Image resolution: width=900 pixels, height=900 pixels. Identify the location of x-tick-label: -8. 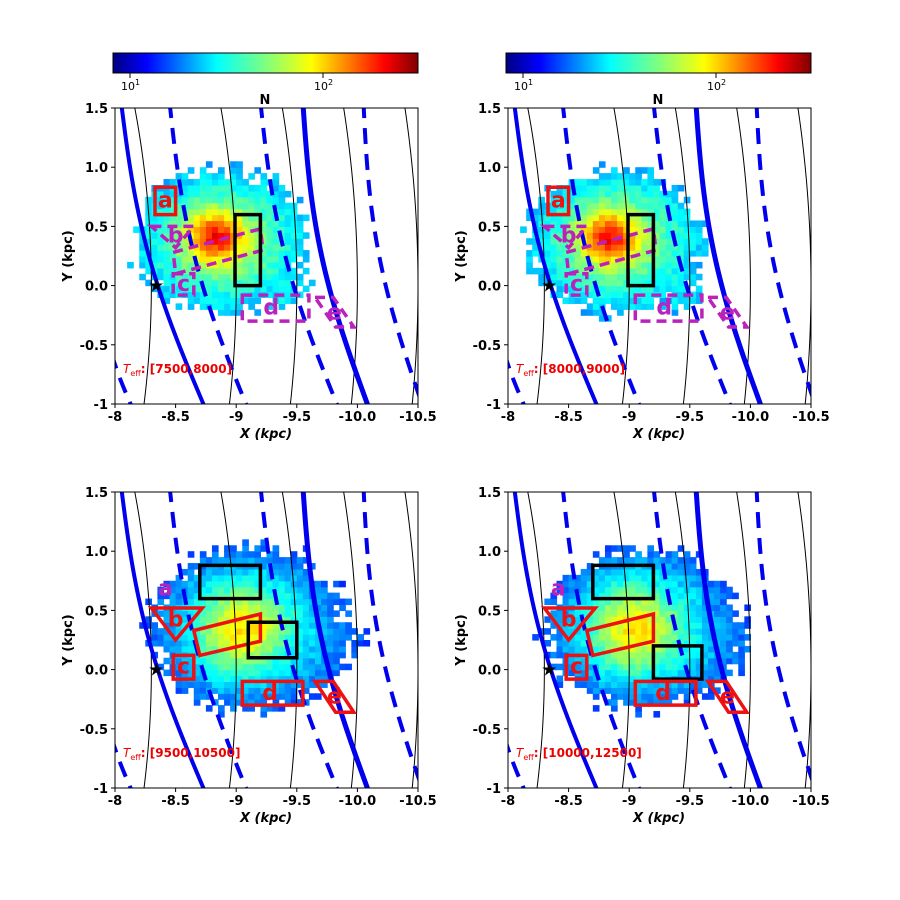
(508, 417).